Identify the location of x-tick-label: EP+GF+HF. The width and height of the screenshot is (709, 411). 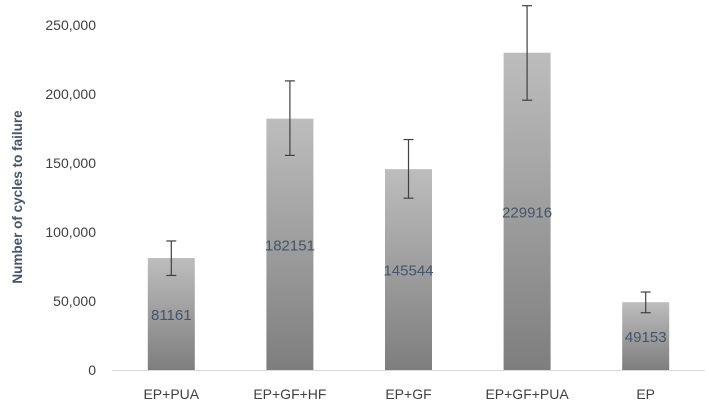
(289, 394).